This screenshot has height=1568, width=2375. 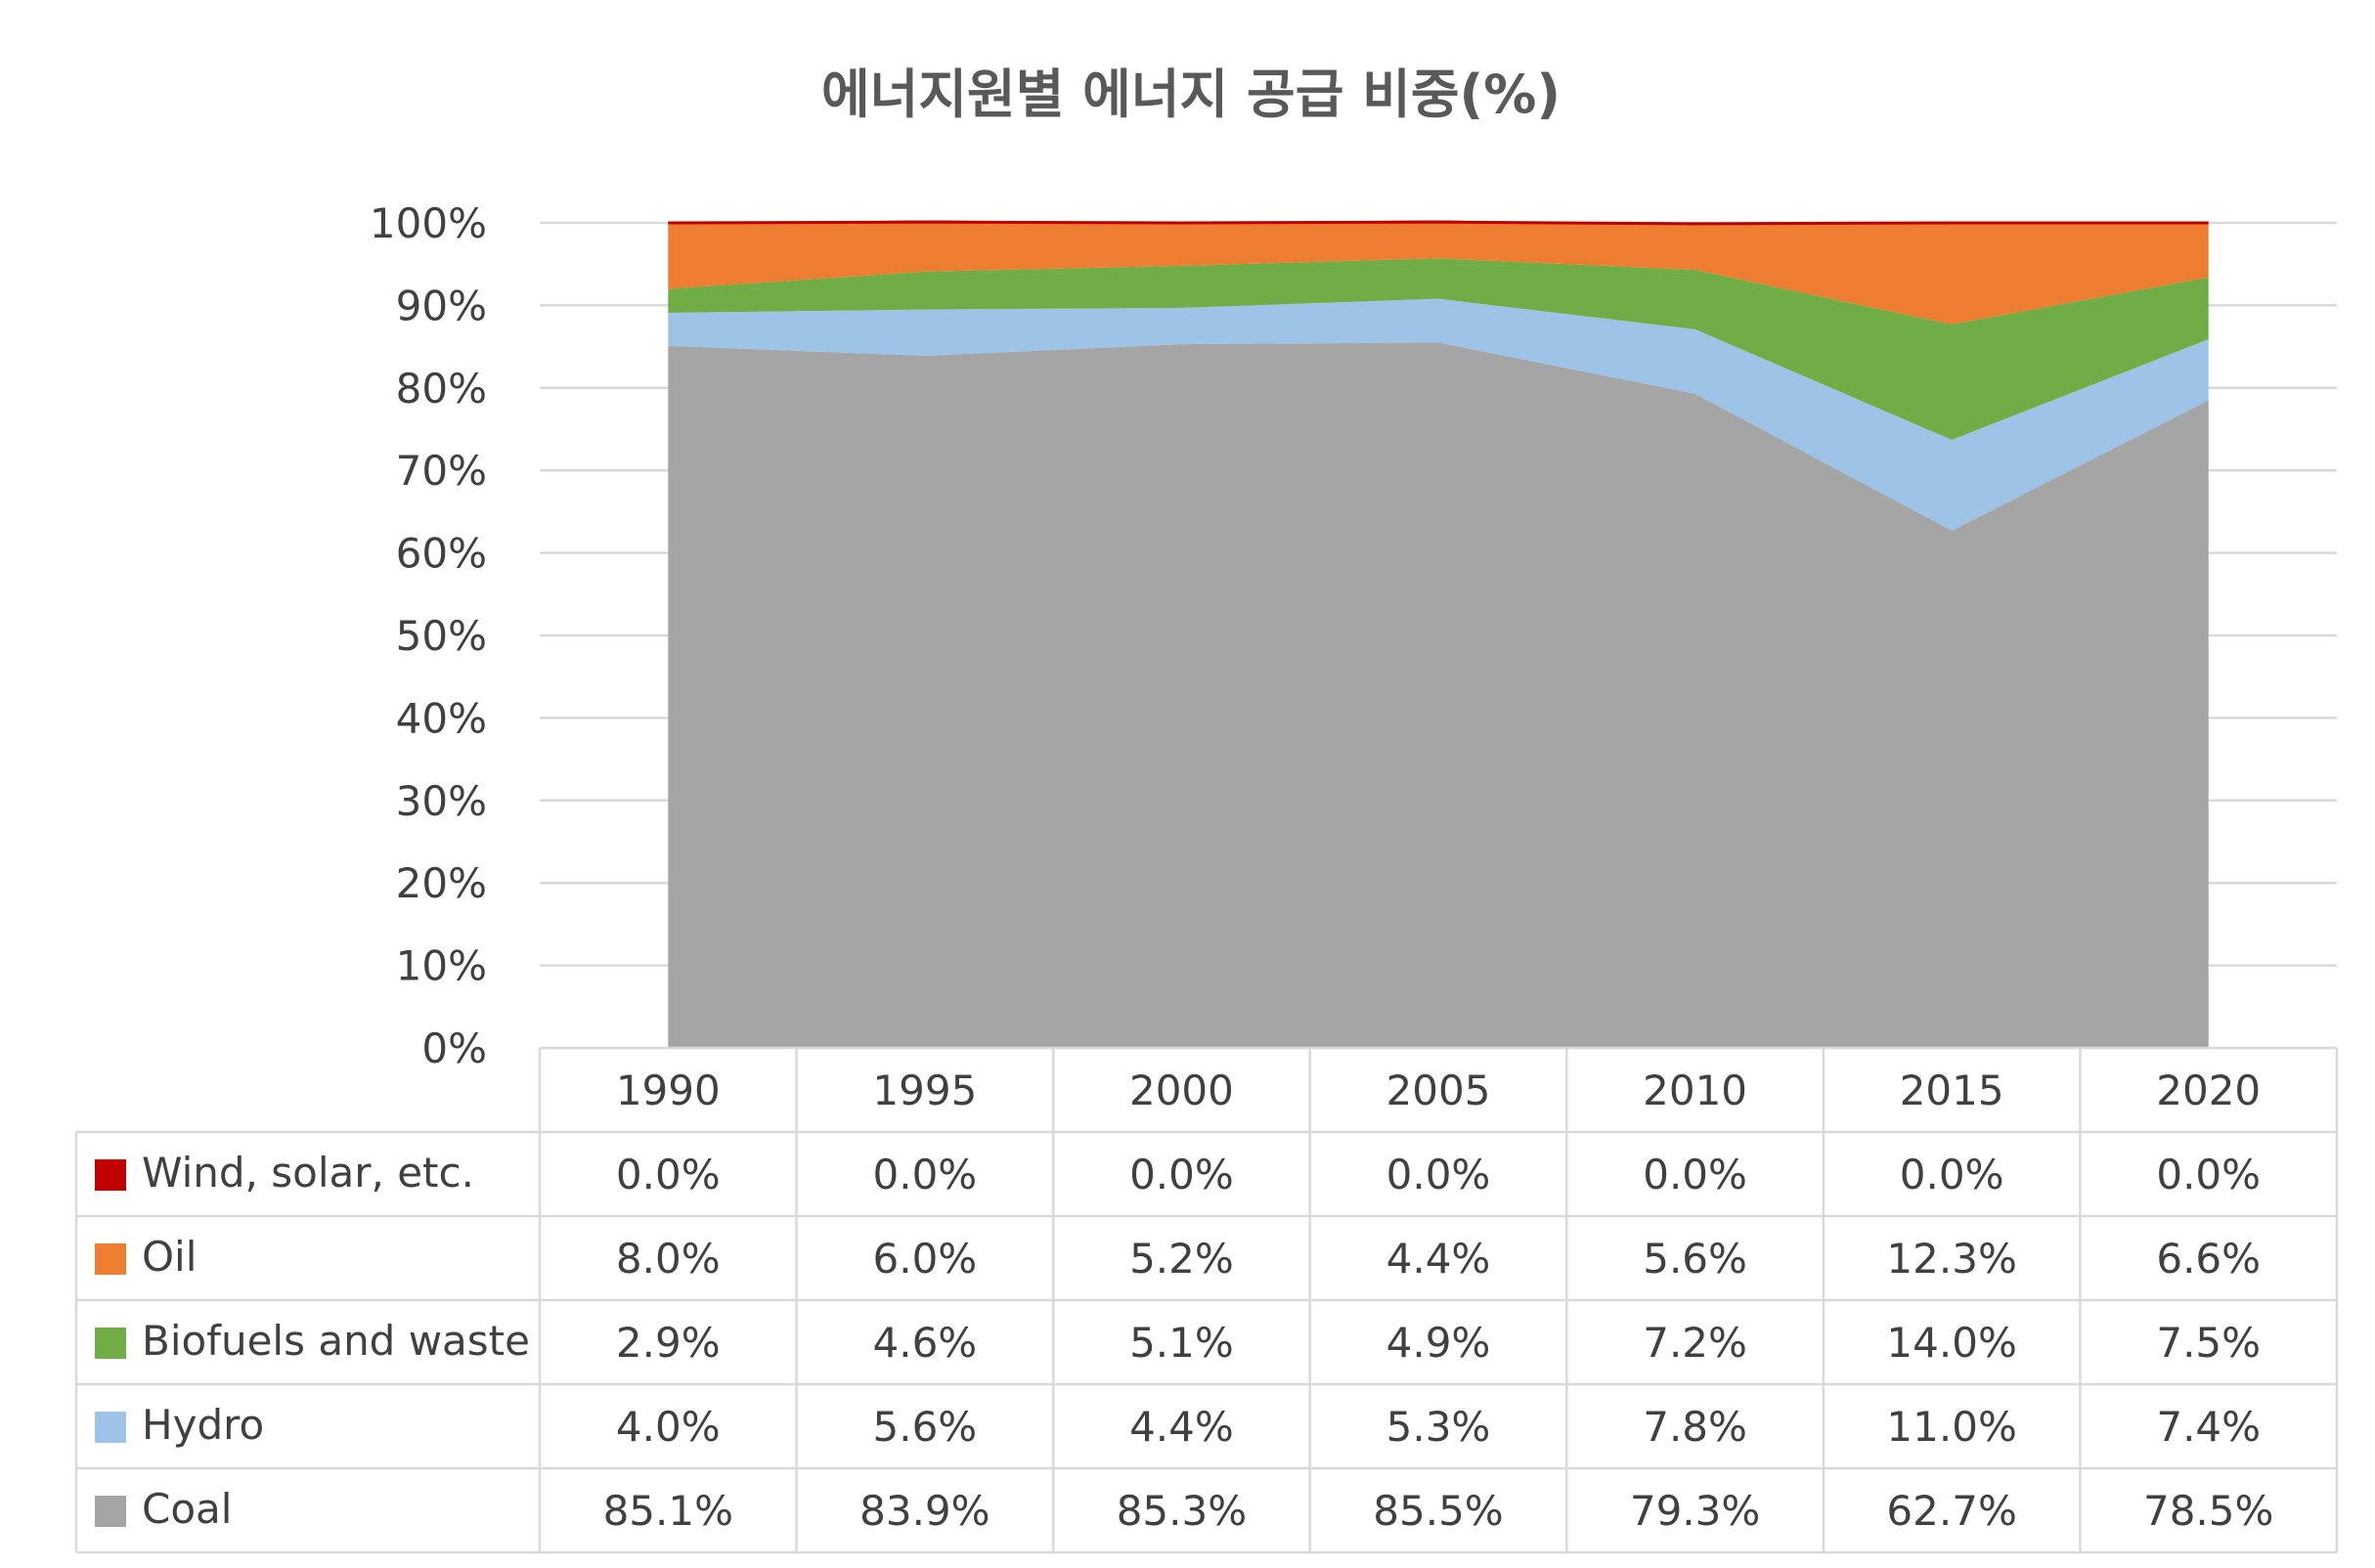 I want to click on legend-label: Coal, so click(x=187, y=1509).